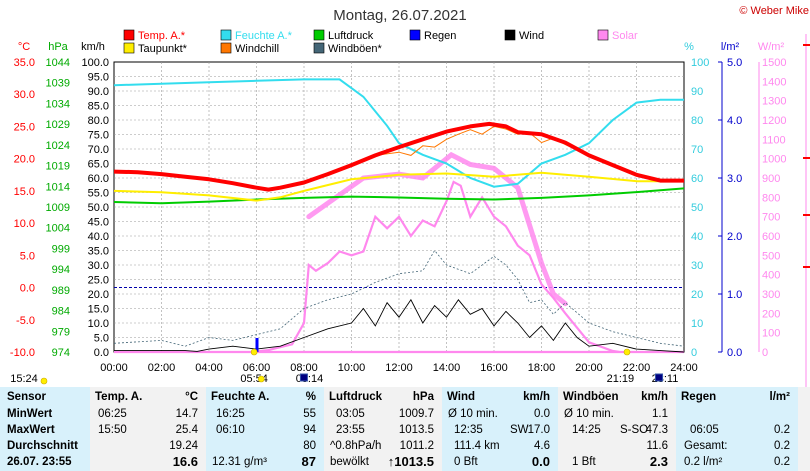 Image resolution: width=810 pixels, height=471 pixels. I want to click on wind-tick-label: 80.0, so click(98, 121).